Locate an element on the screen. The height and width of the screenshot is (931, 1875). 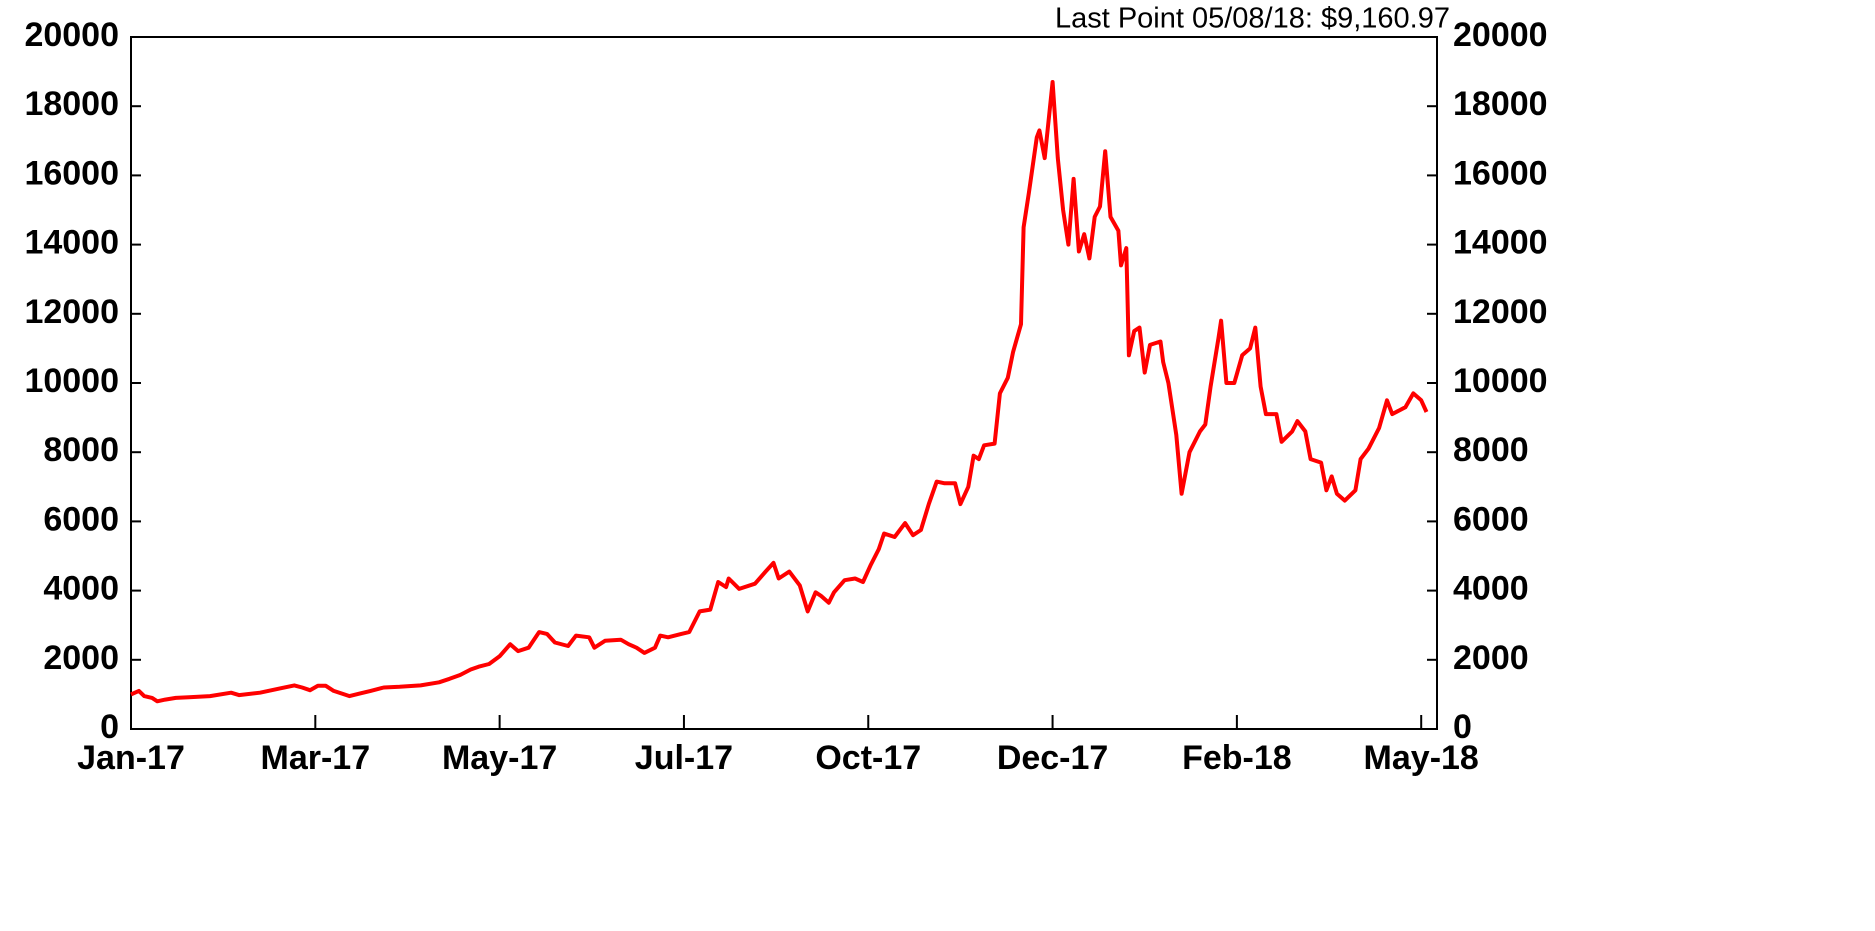
y-tick-label: 10000 is located at coordinates (71, 381).